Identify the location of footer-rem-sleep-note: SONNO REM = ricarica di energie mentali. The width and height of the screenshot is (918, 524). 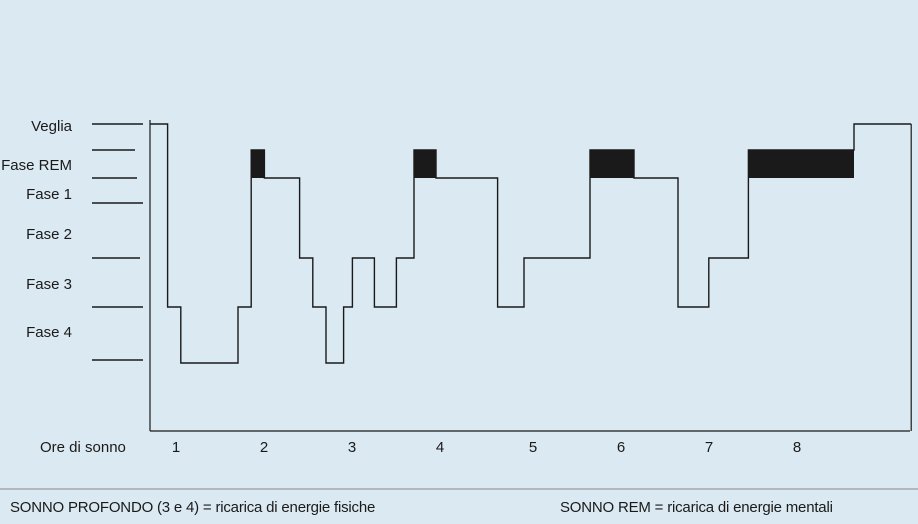
(696, 507).